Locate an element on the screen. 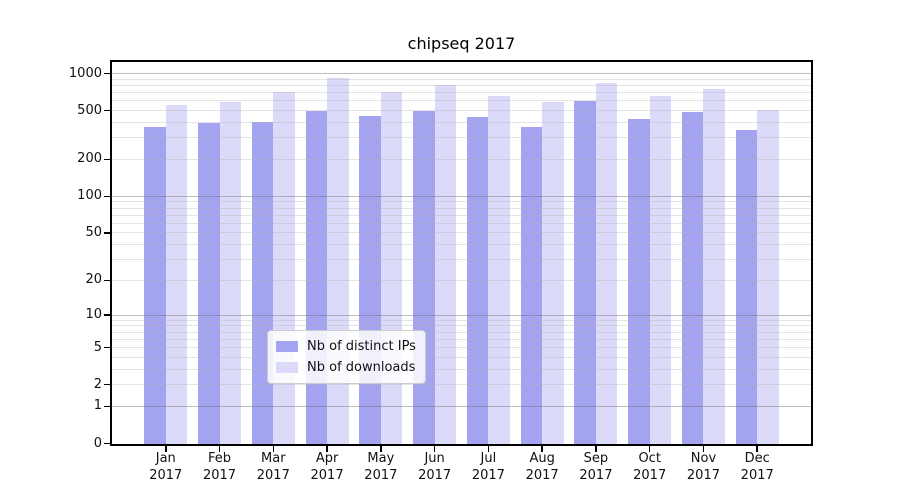 The width and height of the screenshot is (900, 500). bar-sep-downloads is located at coordinates (606, 263).